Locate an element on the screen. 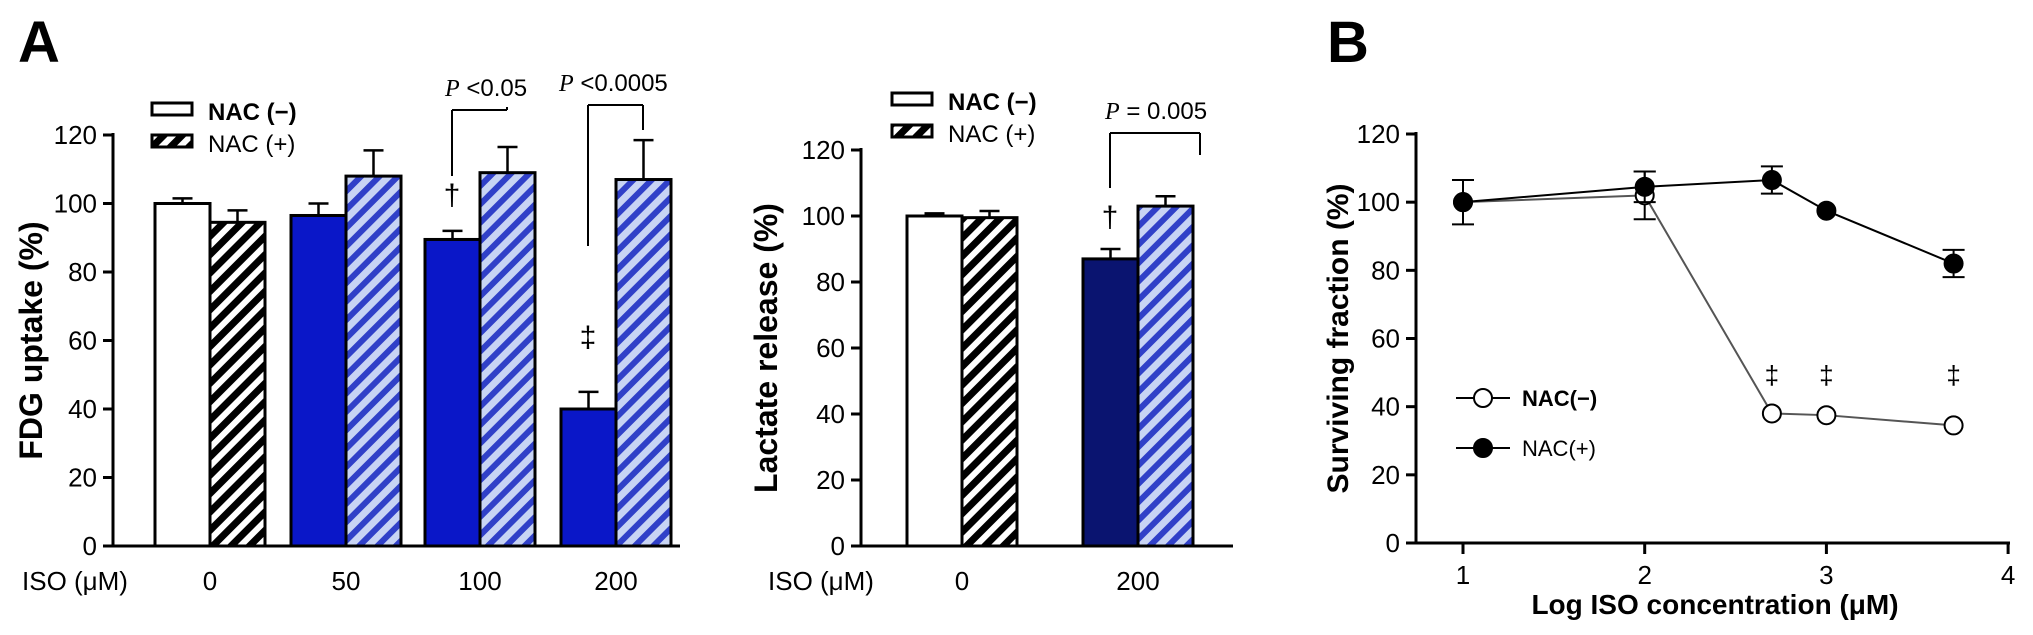 This screenshot has width=2033, height=635. p-value-text: <0.0005 is located at coordinates (621, 83).